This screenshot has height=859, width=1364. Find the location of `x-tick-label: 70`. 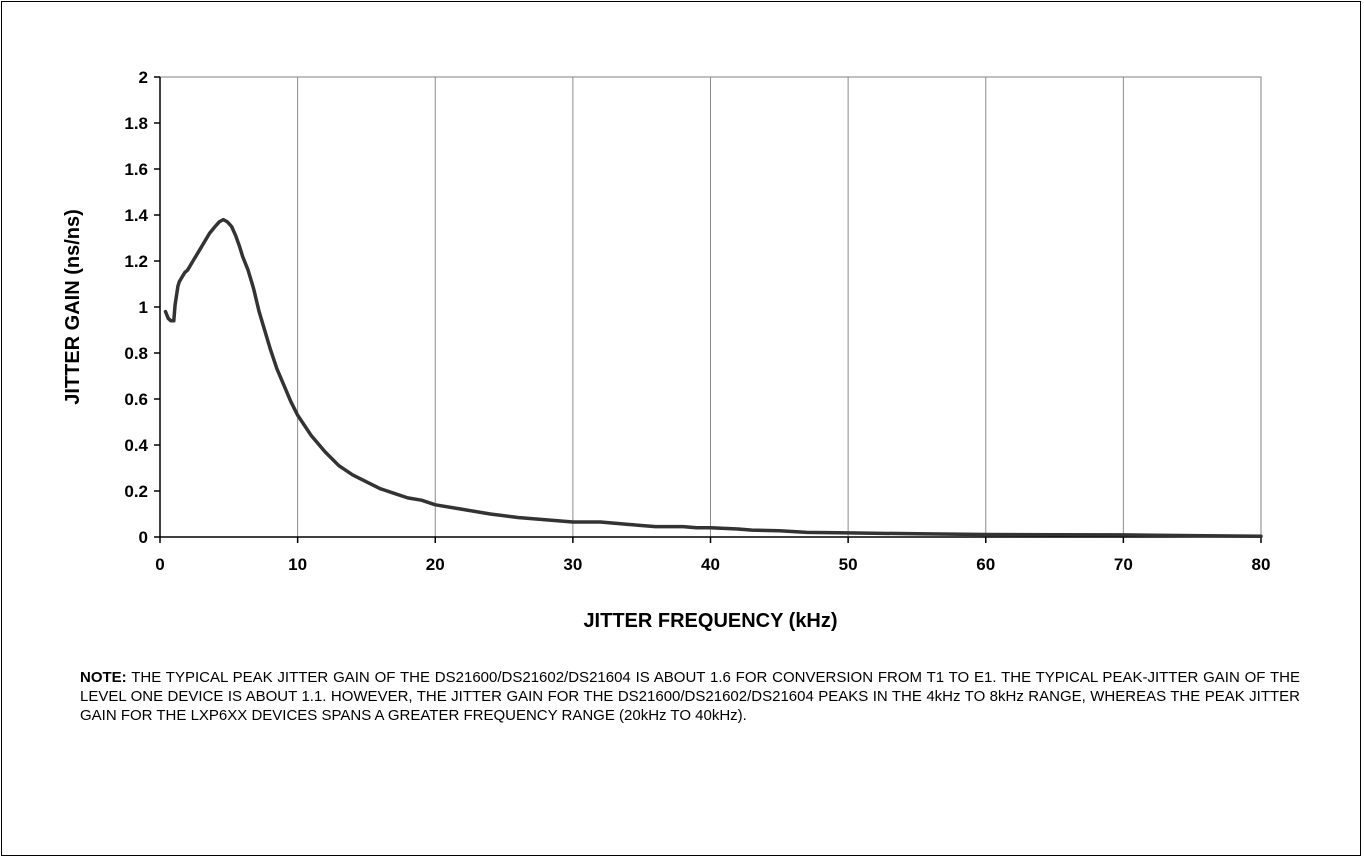

x-tick-label: 70 is located at coordinates (1123, 564).